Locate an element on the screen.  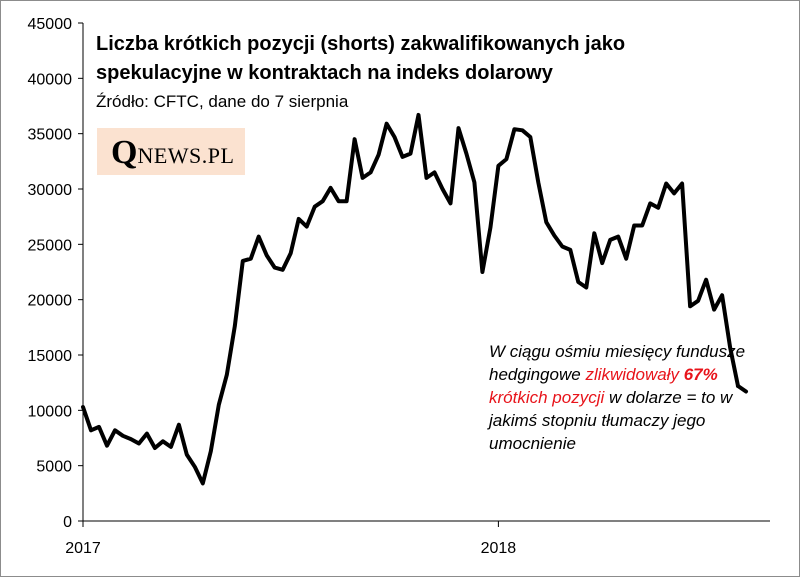
logo-q: Q is located at coordinates (124, 152).